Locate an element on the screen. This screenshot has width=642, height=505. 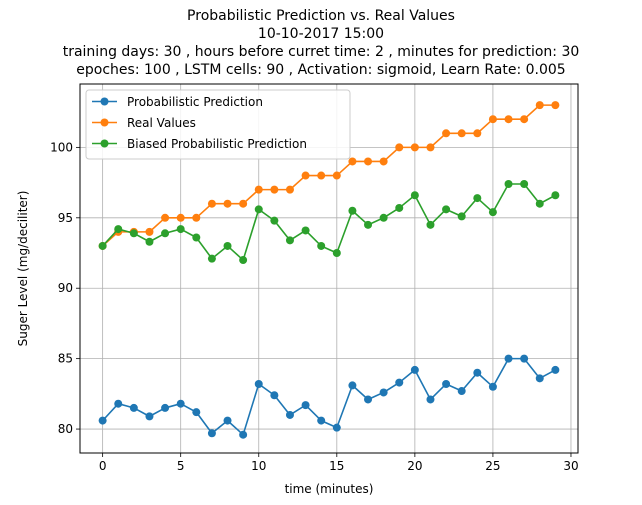
x-tick-label: 20 is located at coordinates (414, 466).